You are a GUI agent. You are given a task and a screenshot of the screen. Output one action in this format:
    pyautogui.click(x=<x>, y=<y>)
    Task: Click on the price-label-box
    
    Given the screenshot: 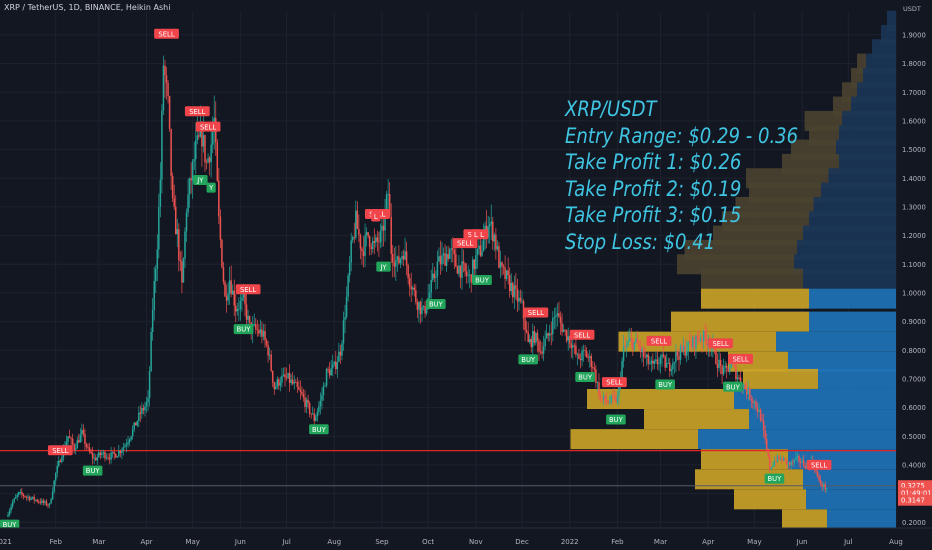 What is the action you would take?
    pyautogui.click(x=915, y=500)
    